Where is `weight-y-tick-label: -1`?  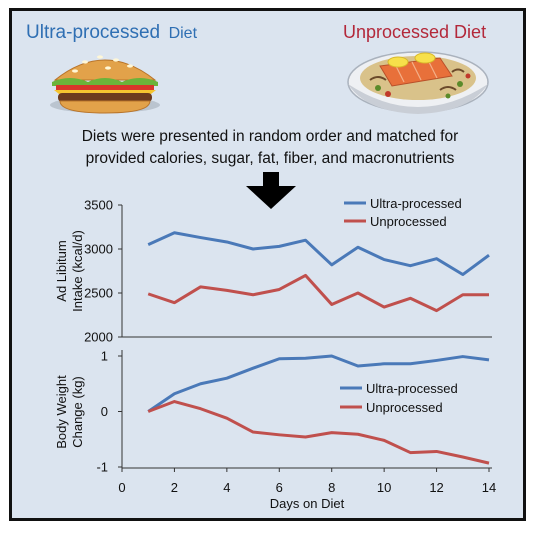
weight-y-tick-label: -1 is located at coordinates (102, 467).